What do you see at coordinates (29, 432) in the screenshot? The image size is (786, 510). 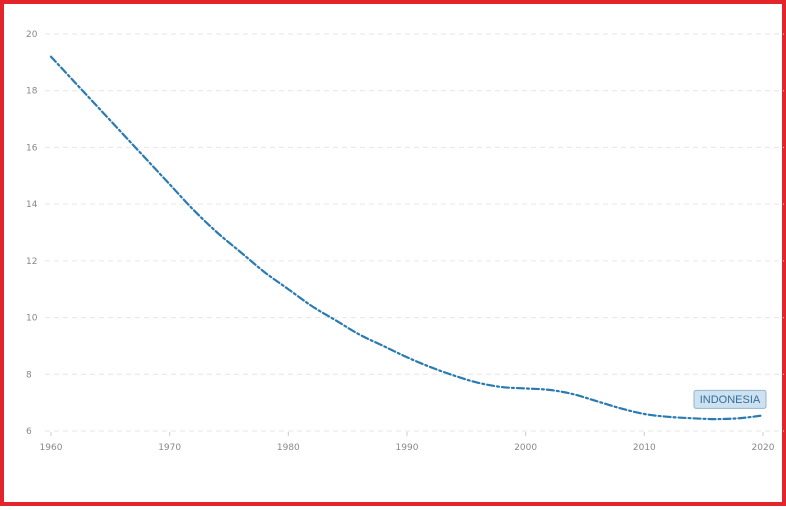 I see `y-tick-label: 6` at bounding box center [29, 432].